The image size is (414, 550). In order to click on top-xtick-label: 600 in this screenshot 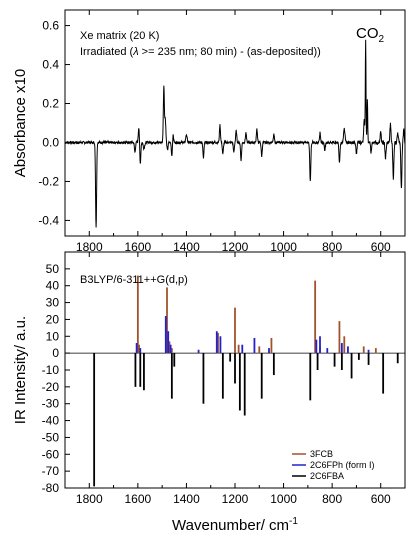, I will do `click(381, 247)`.